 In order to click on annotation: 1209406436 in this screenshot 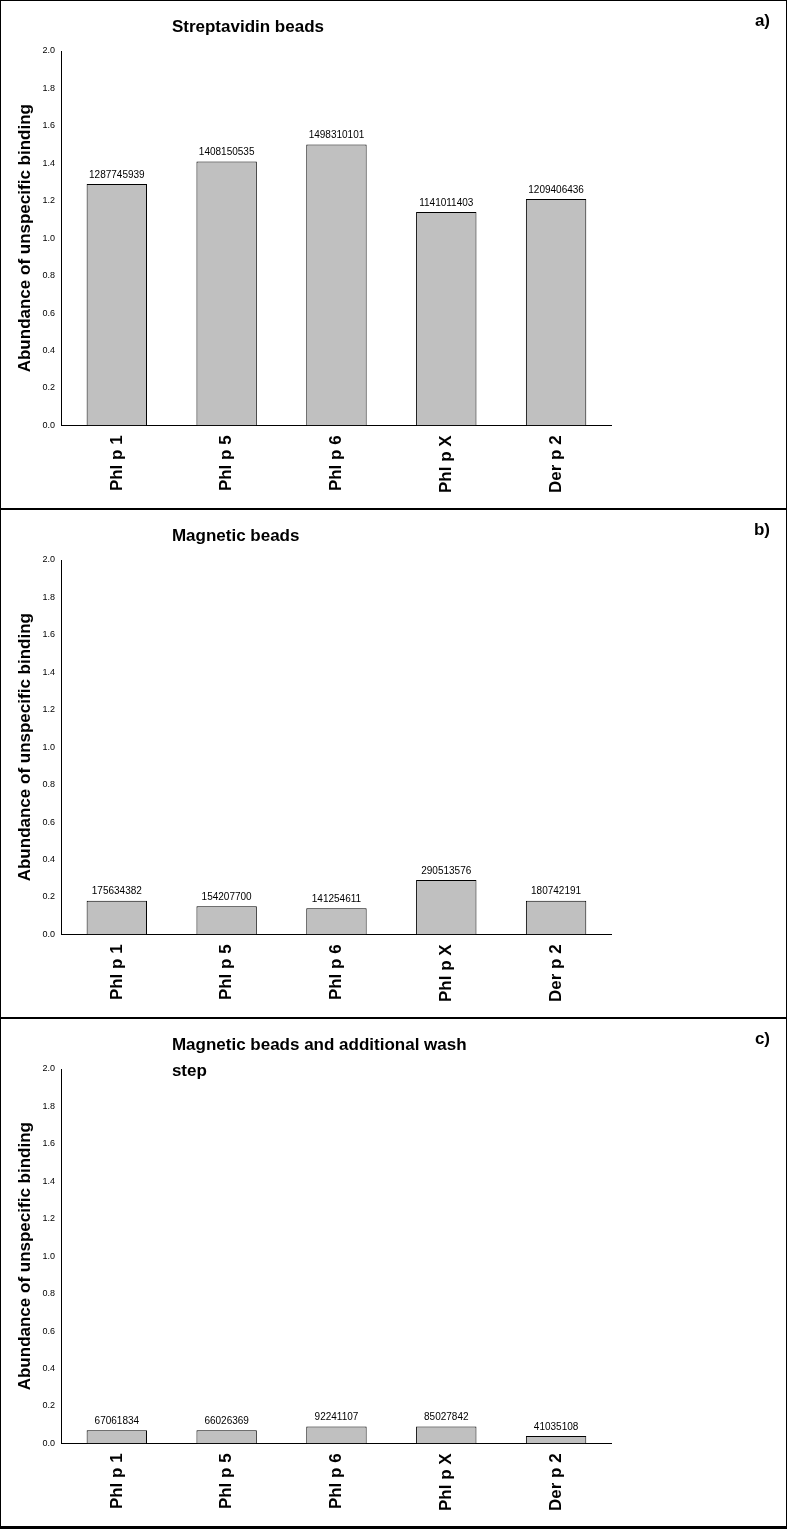, I will do `click(556, 189)`.